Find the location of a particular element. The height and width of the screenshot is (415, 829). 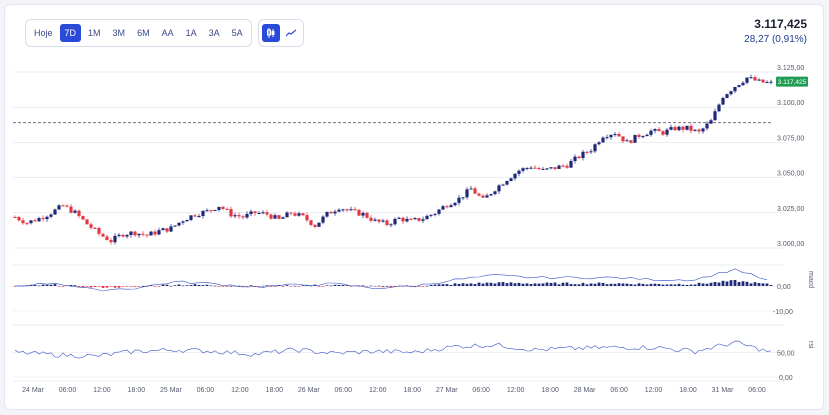

range-button-7d: 7D is located at coordinates (70, 33).